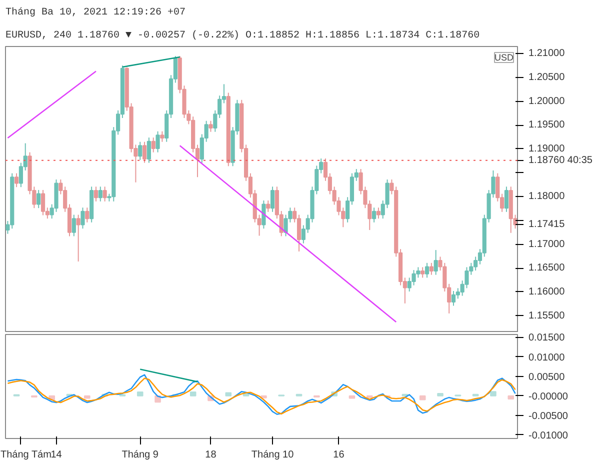 This screenshot has height=468, width=600. Describe the element at coordinates (547, 196) in the screenshot. I see `y-tick-label: 1.18000` at that location.